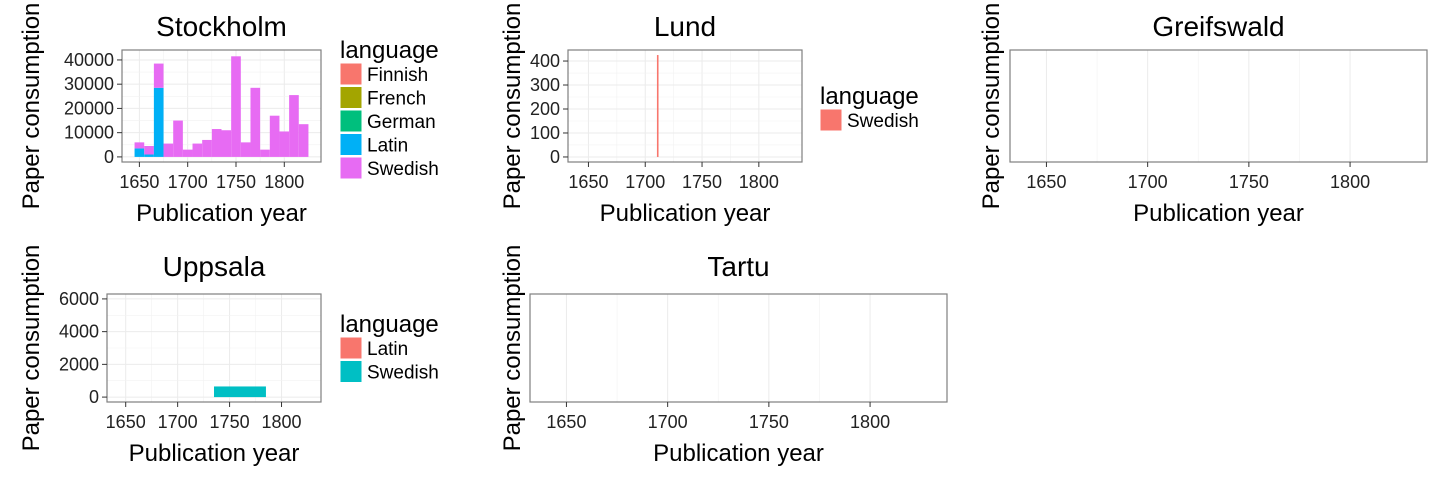  Describe the element at coordinates (545, 61) in the screenshot. I see `y-tick-label: 400` at that location.